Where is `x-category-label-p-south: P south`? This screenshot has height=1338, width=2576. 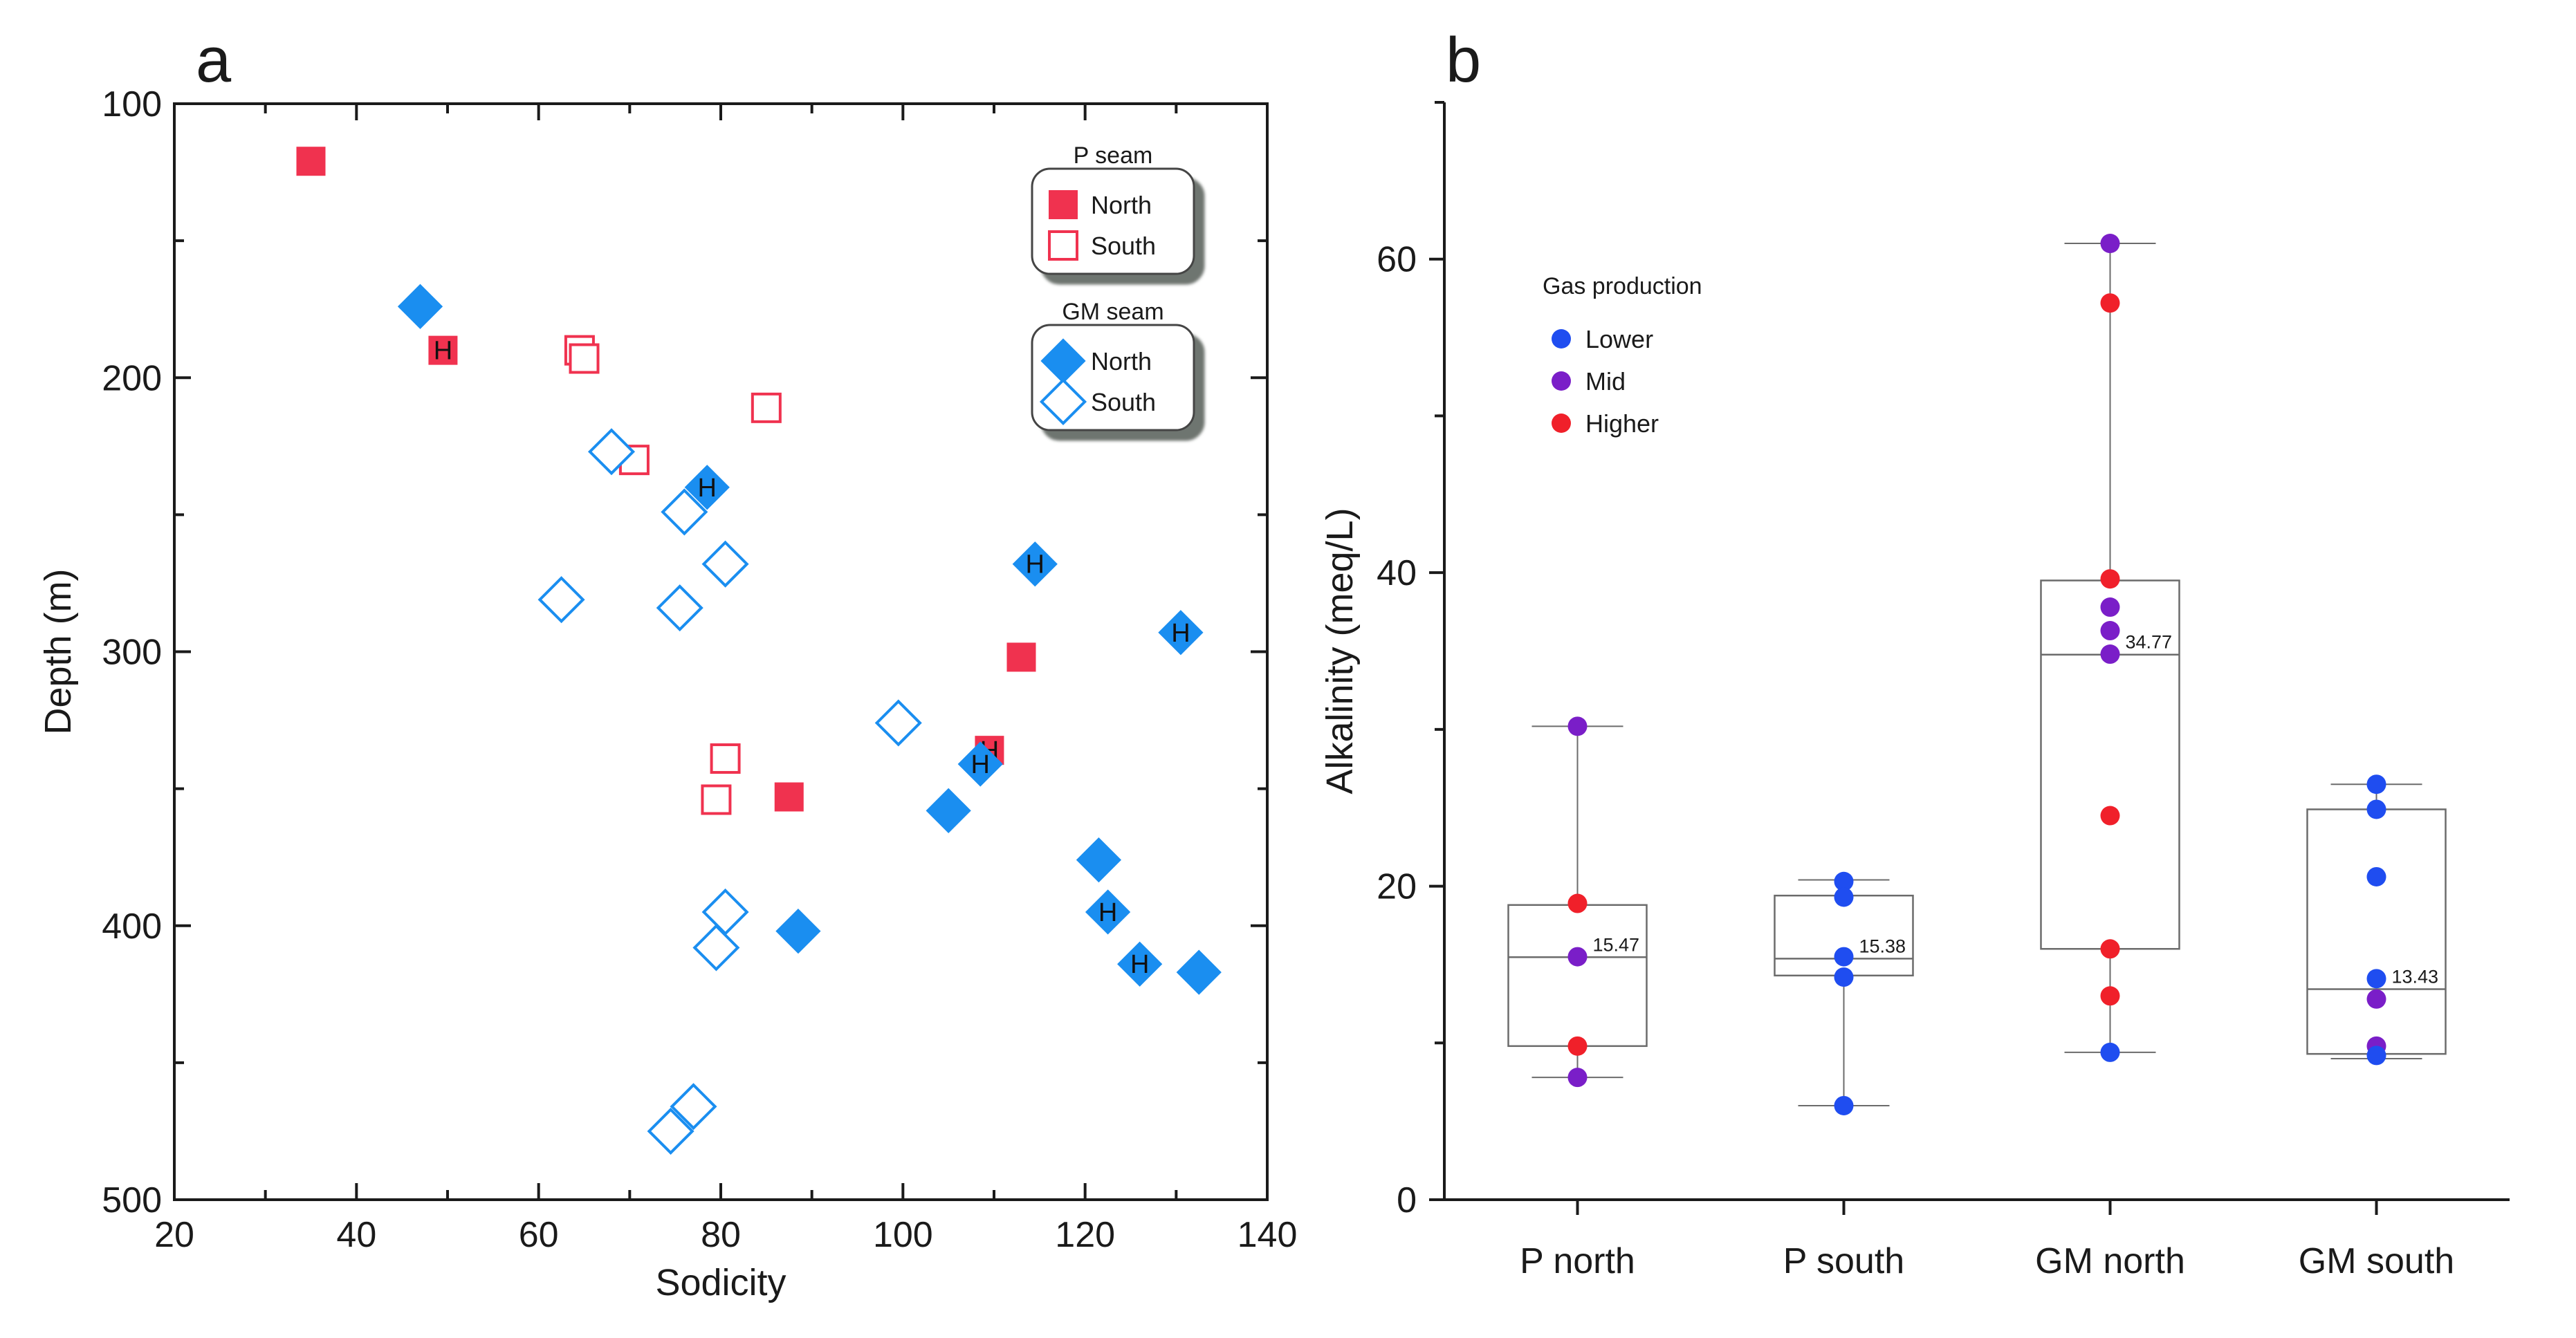
x-category-label-p-south: P south is located at coordinates (1843, 1261).